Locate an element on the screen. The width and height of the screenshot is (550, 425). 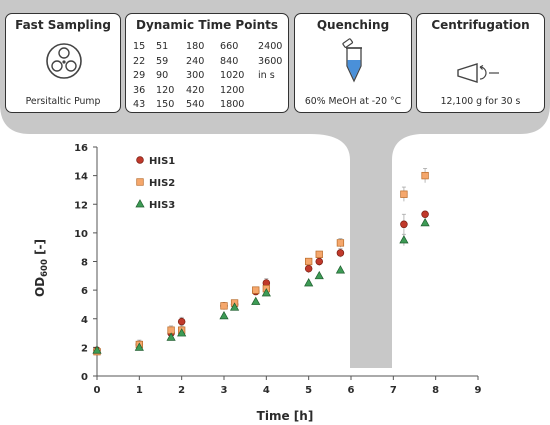
centrifuge-icon is located at coordinates (478, 73).